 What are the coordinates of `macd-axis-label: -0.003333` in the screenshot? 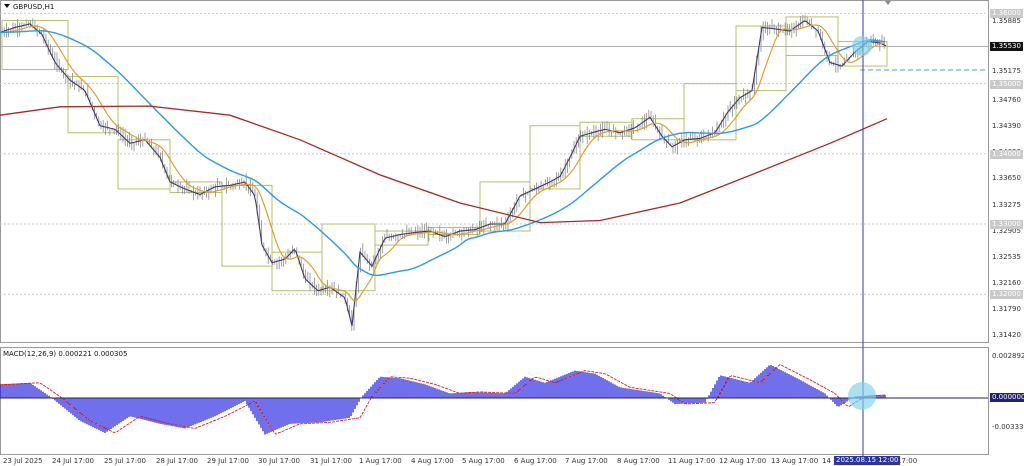 It's located at (1008, 427).